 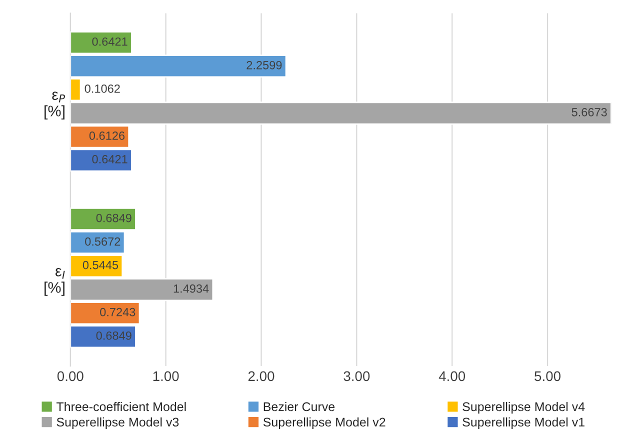 I want to click on x-tick-label: 2.00, so click(x=261, y=376).